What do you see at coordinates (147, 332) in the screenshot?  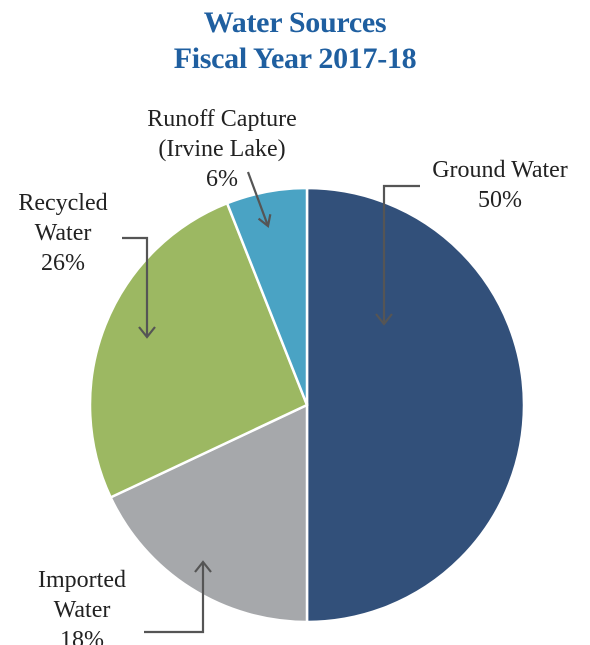 I see `arrow-head-recycled-water` at bounding box center [147, 332].